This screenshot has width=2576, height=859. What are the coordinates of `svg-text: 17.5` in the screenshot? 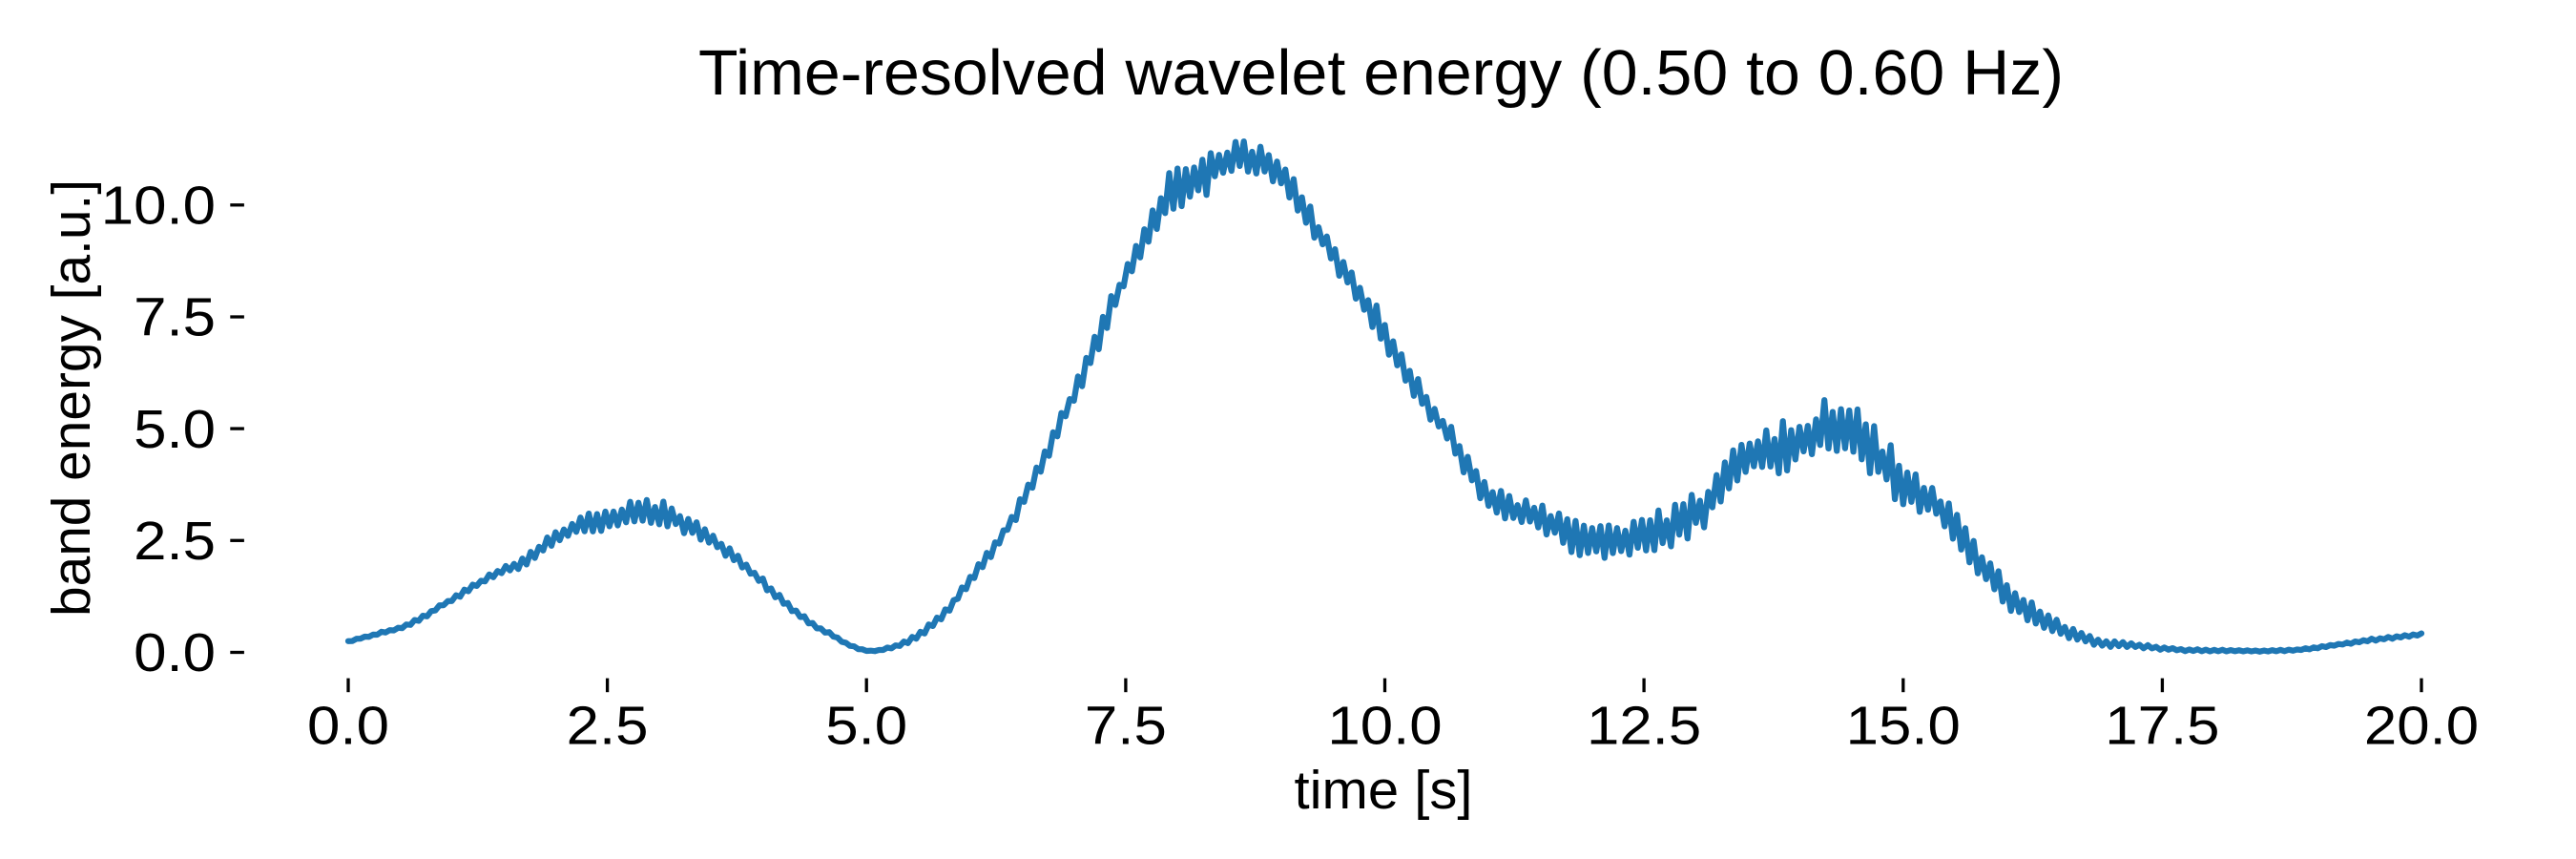 It's located at (2162, 726).